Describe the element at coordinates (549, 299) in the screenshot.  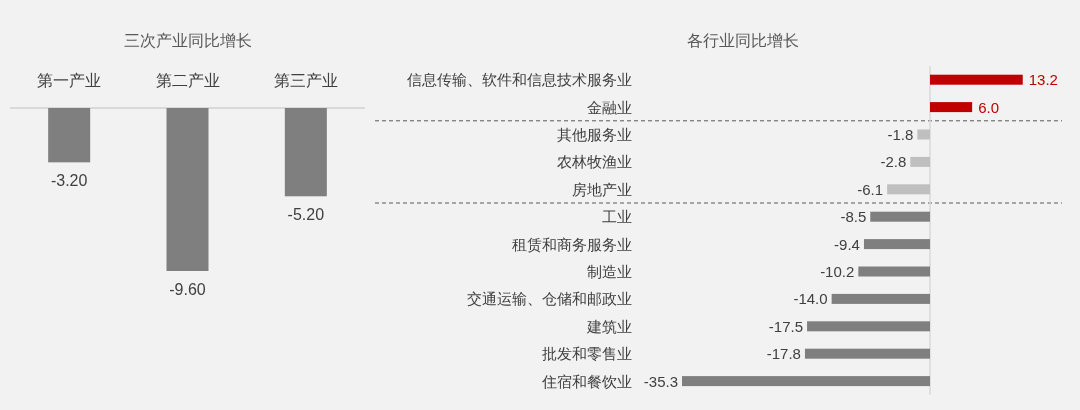
I see `y-tick-label: 交通运输、仓储和邮政业` at that location.